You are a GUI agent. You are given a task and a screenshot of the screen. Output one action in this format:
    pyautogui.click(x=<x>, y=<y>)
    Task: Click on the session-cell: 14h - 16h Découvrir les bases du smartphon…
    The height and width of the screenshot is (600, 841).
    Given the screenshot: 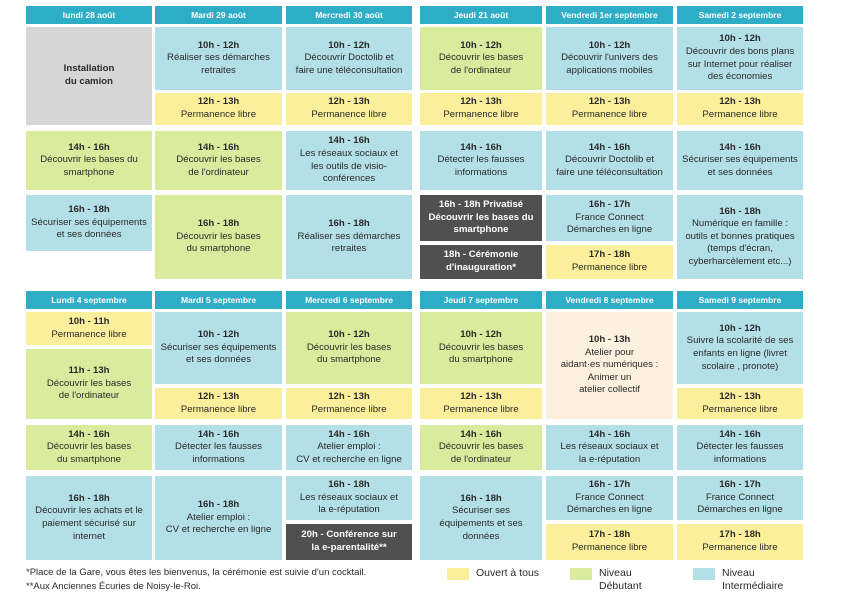 What is the action you would take?
    pyautogui.click(x=89, y=447)
    